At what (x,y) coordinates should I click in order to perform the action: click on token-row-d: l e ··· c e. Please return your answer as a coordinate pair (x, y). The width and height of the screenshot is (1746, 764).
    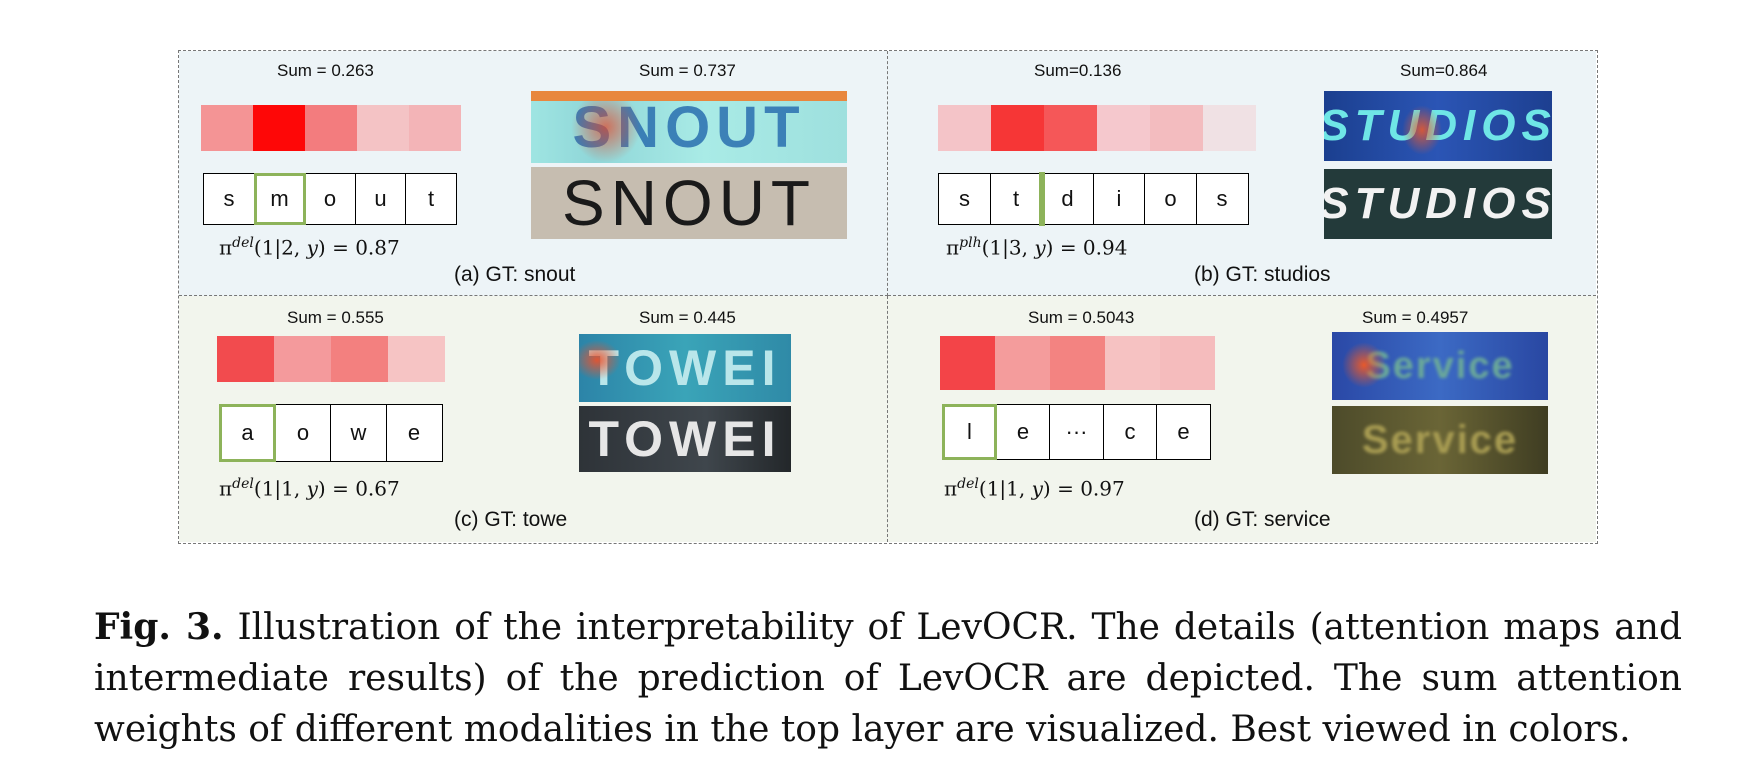
    Looking at the image, I should click on (1076, 432).